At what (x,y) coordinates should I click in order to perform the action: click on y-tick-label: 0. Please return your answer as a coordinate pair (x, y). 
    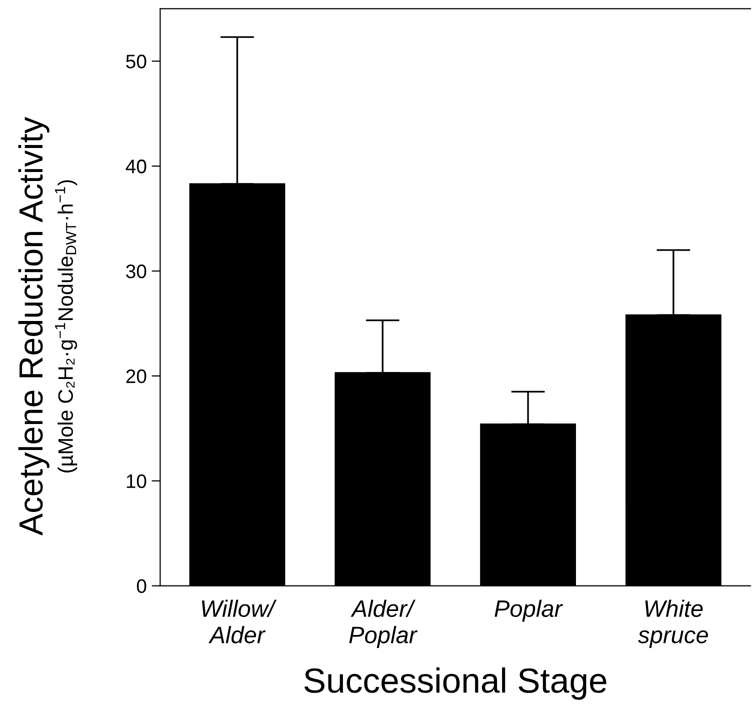
    Looking at the image, I should click on (141, 586).